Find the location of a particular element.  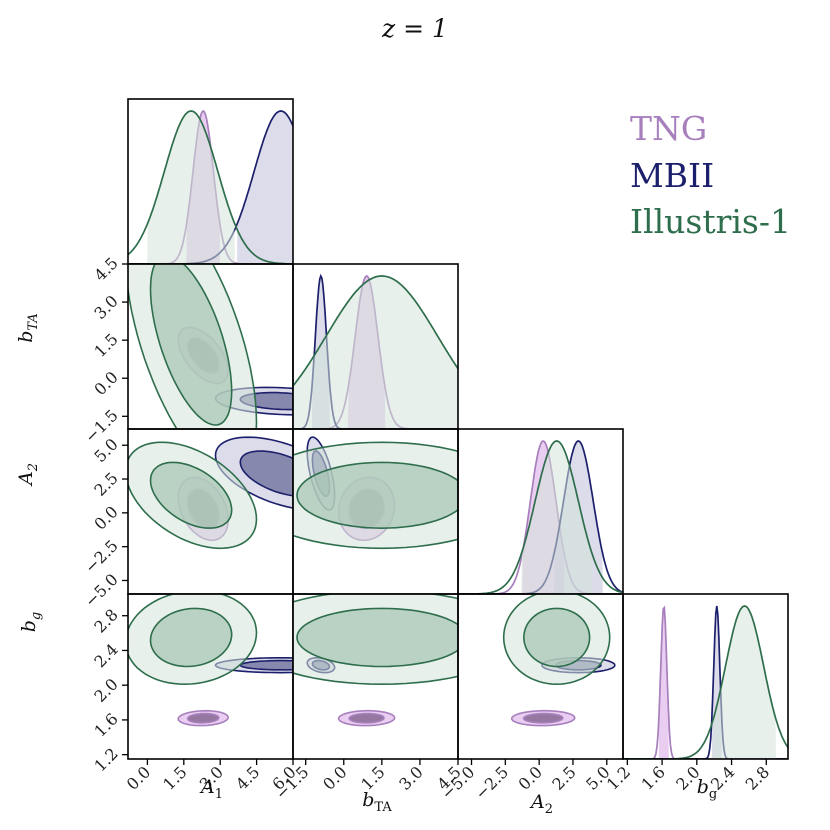

xtick-label-bg: 2.8 is located at coordinates (757, 777).